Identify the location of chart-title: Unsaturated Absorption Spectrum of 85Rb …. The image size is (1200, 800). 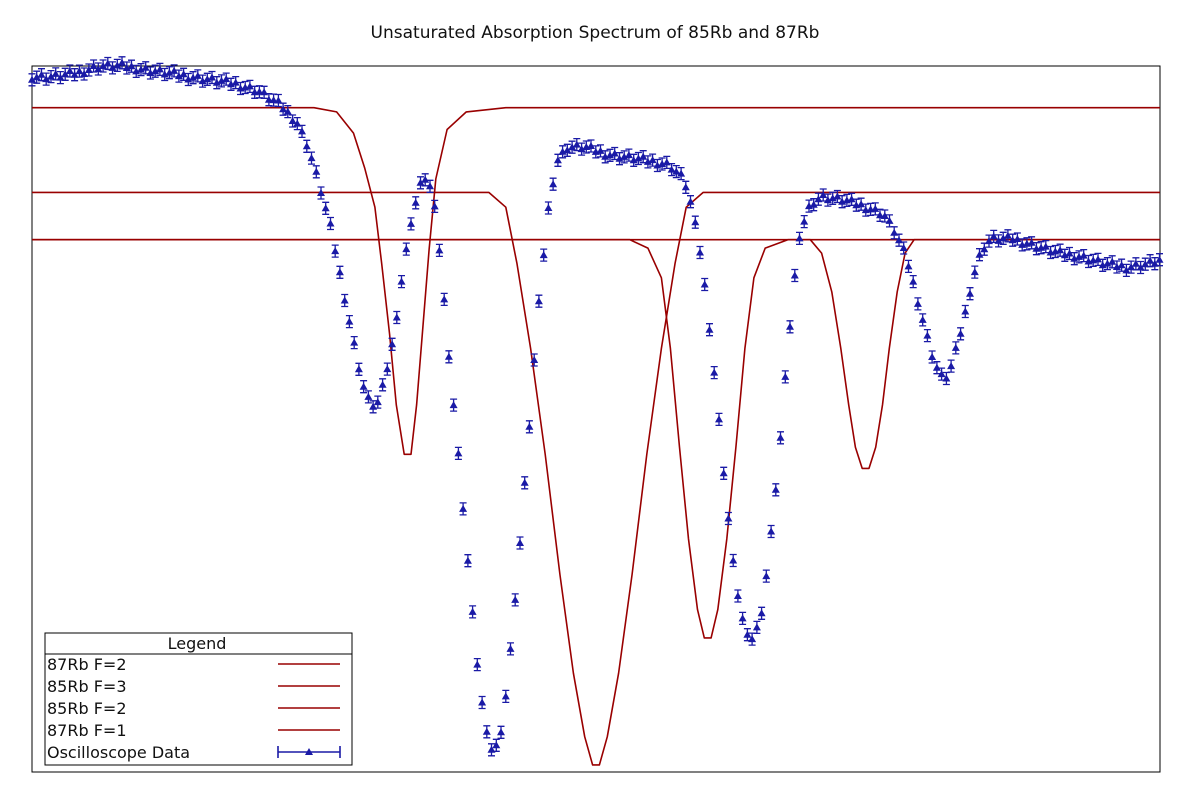
(595, 33).